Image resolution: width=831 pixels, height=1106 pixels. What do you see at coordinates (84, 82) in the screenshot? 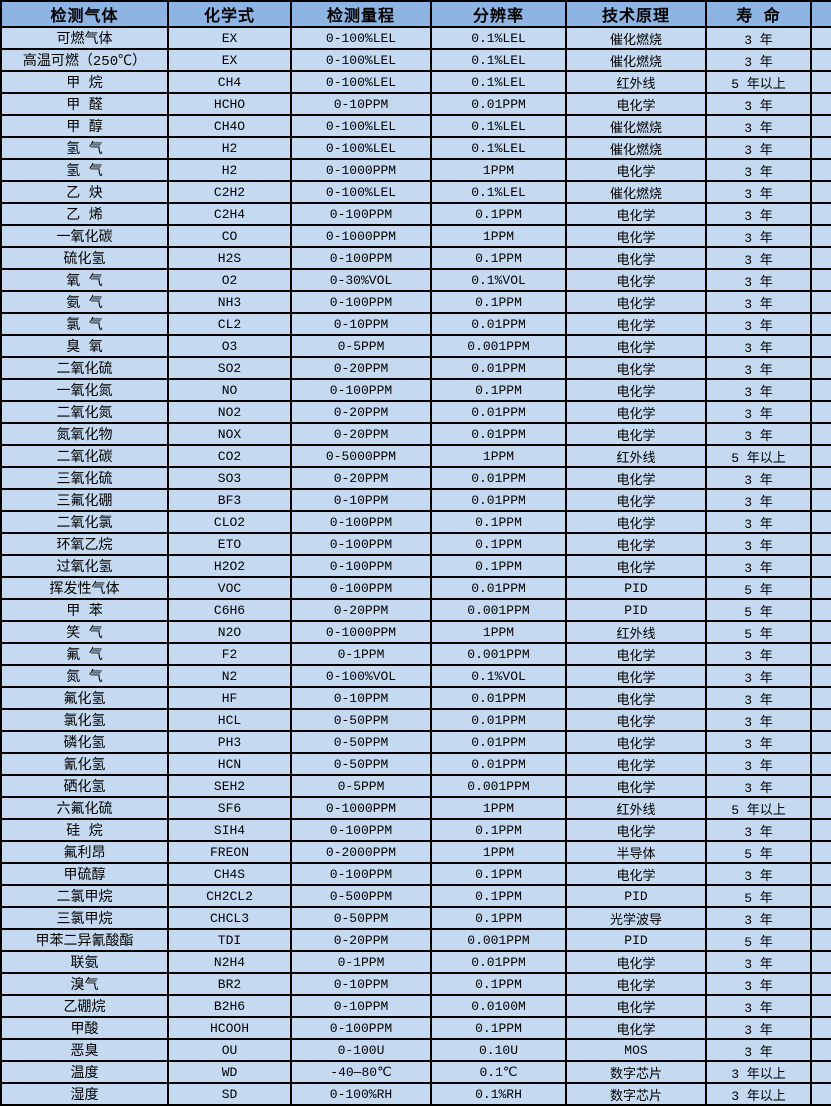
I see `cell-gas: 甲 烷` at bounding box center [84, 82].